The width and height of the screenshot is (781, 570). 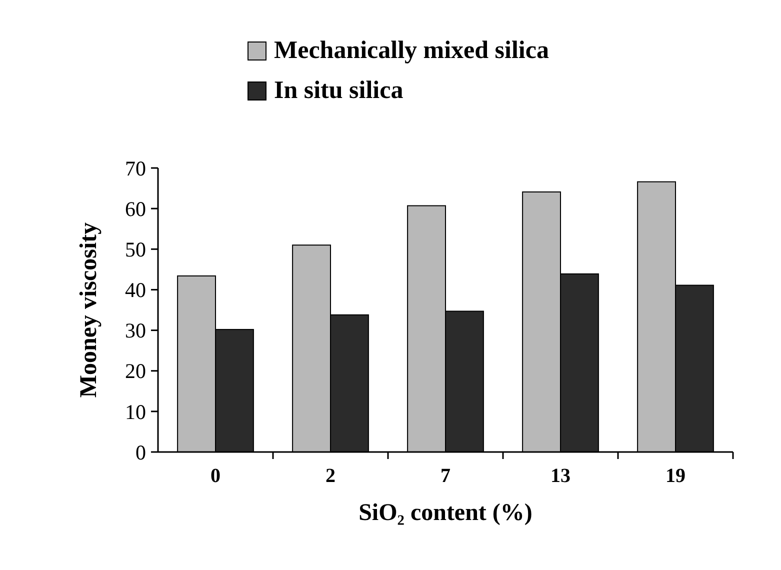 I want to click on x-tick-label: 13, so click(x=560, y=476).